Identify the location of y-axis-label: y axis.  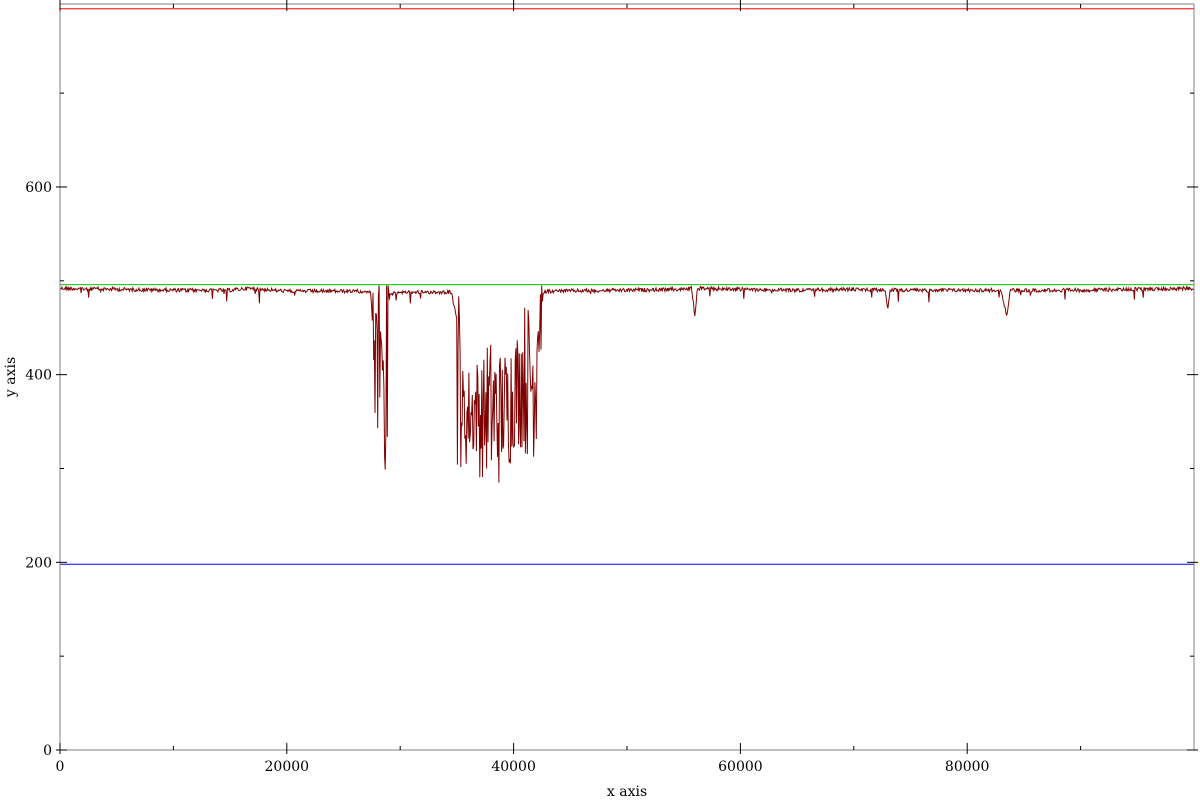
(11, 377).